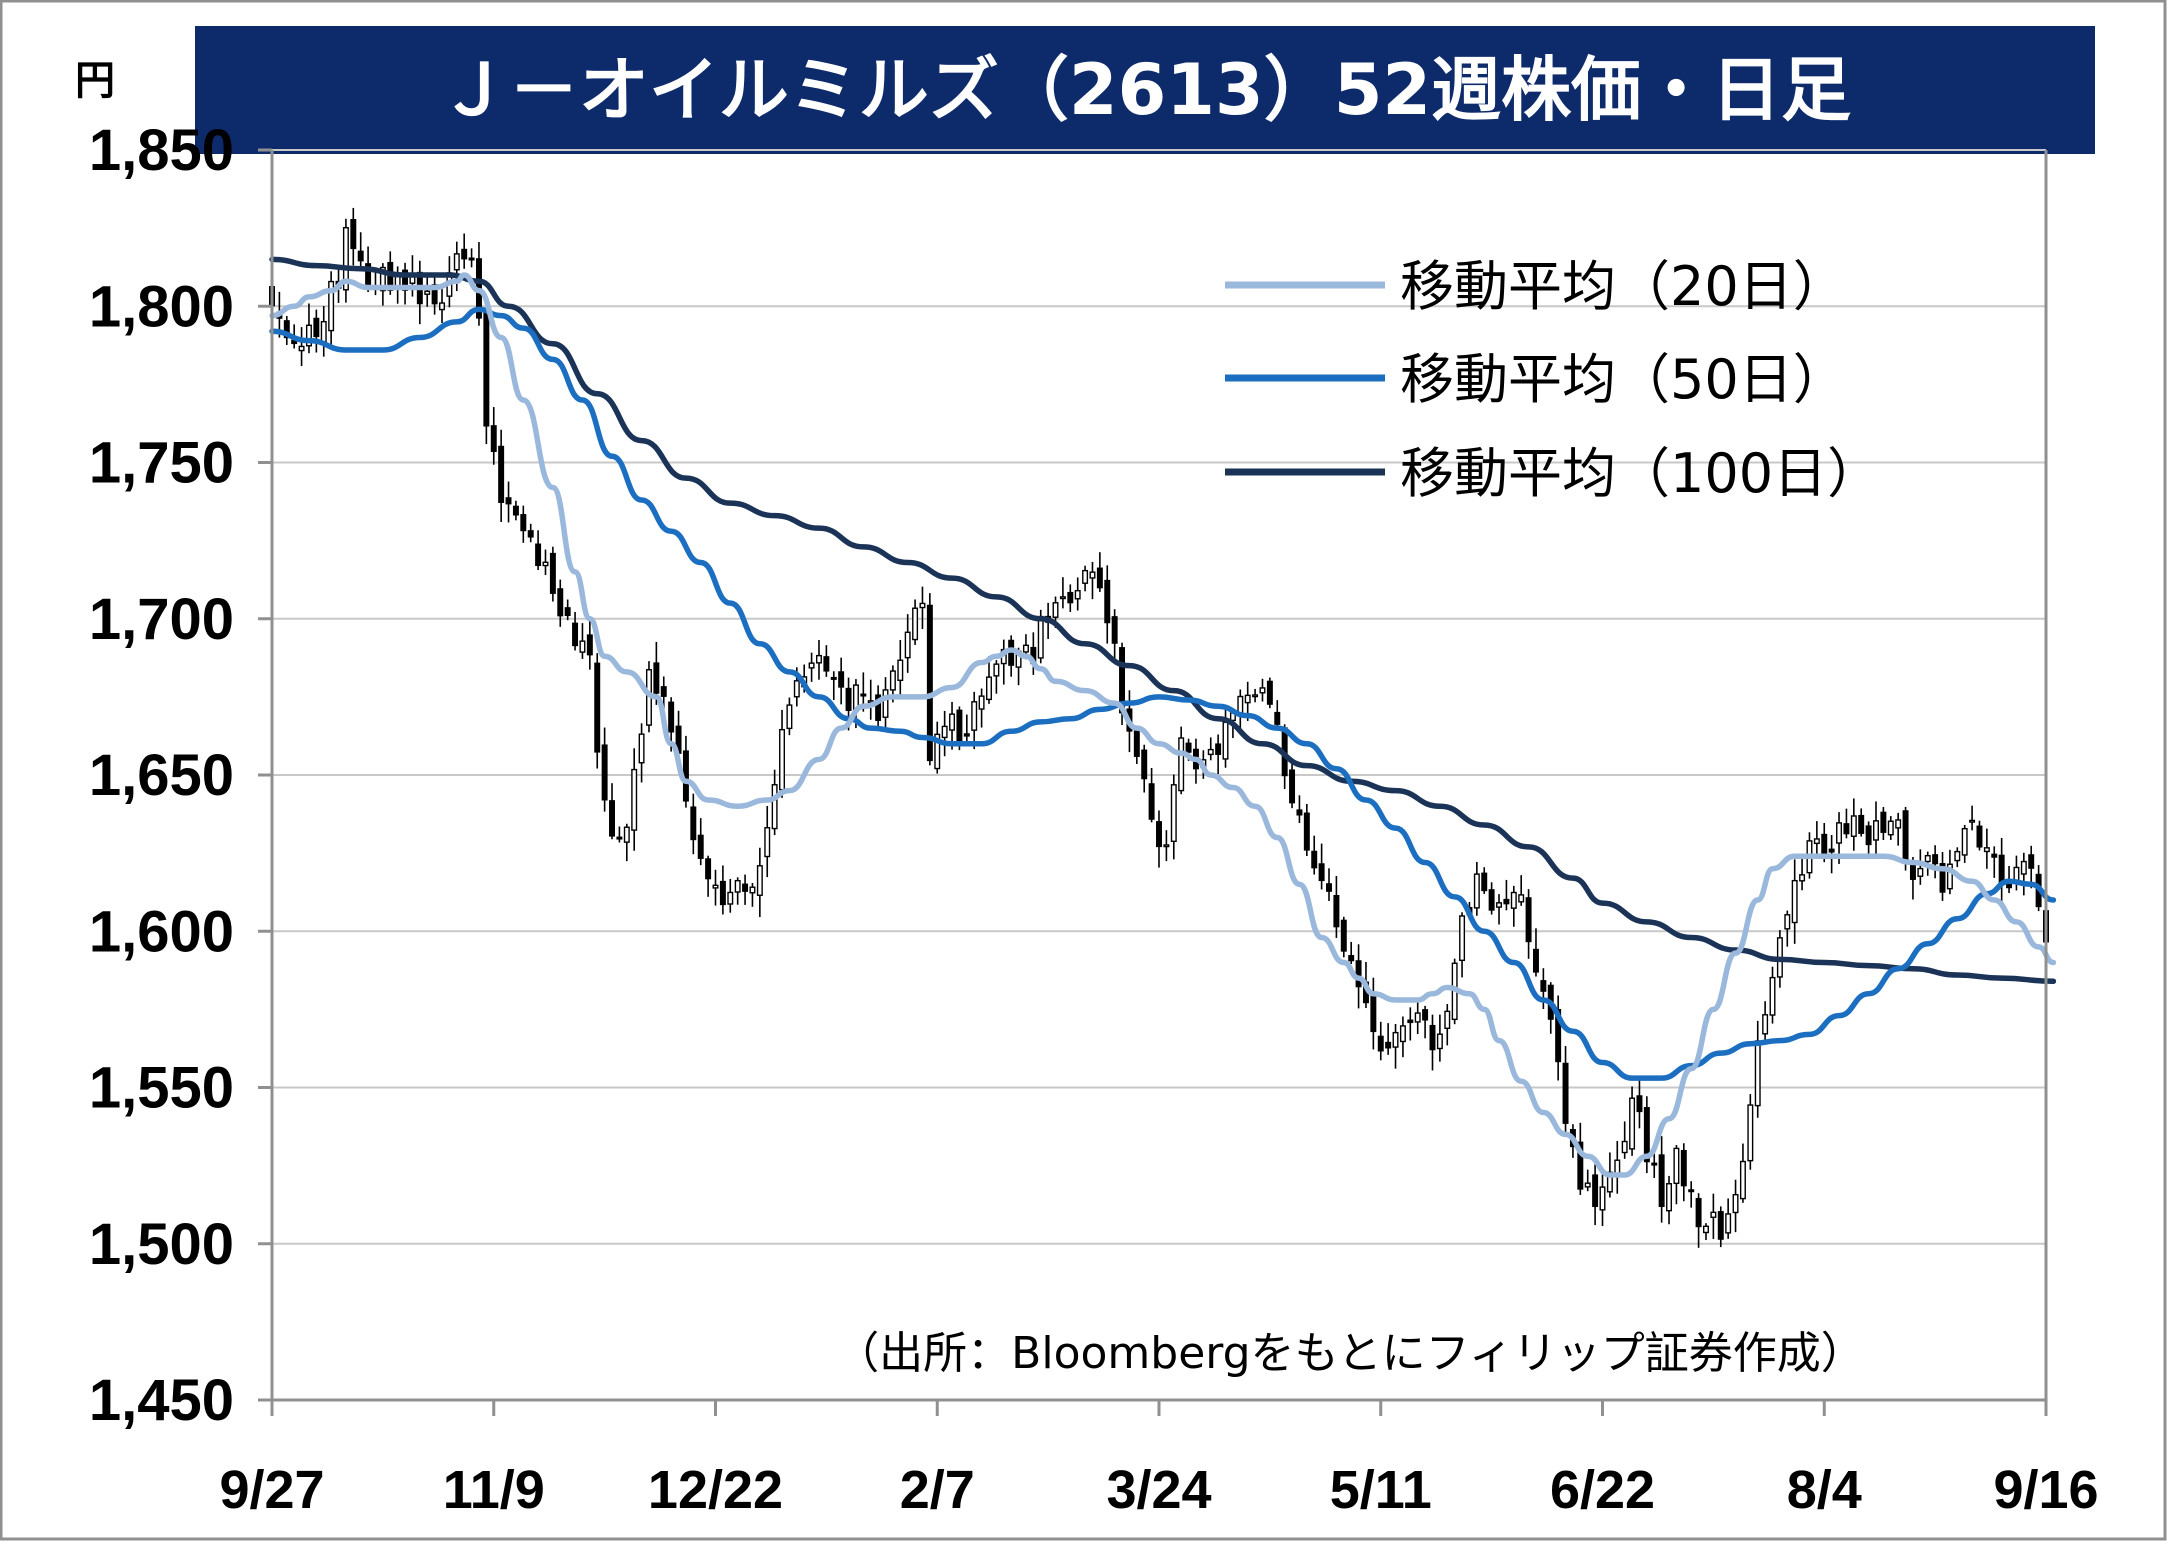 The image size is (2167, 1541). Describe the element at coordinates (937, 1490) in the screenshot. I see `x-tick-label: 2/7` at that location.